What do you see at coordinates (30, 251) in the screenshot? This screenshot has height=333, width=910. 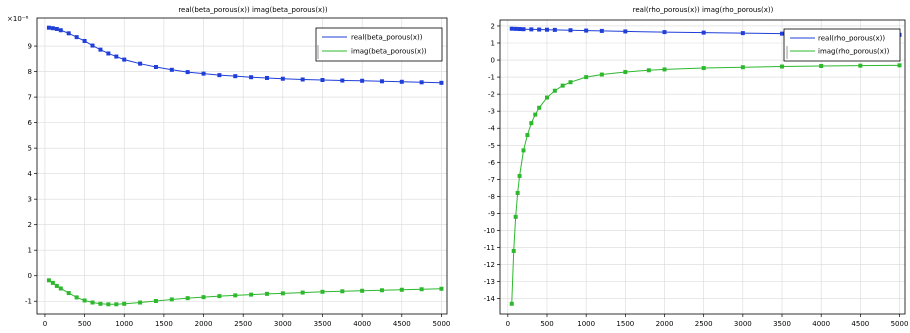 I see `y-tick-label: 1` at bounding box center [30, 251].